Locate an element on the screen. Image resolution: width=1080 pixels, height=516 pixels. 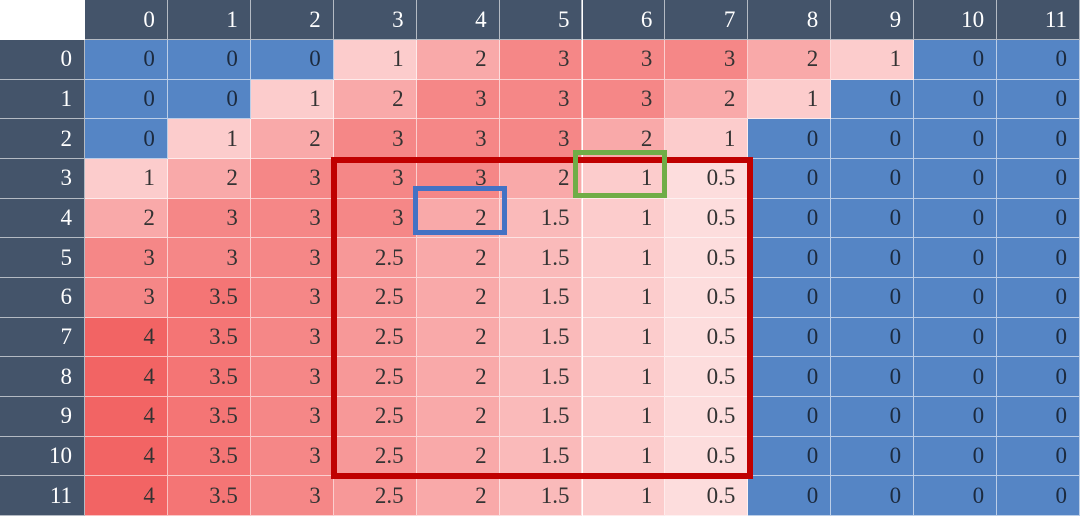
column-header: 3 is located at coordinates (375, 20).